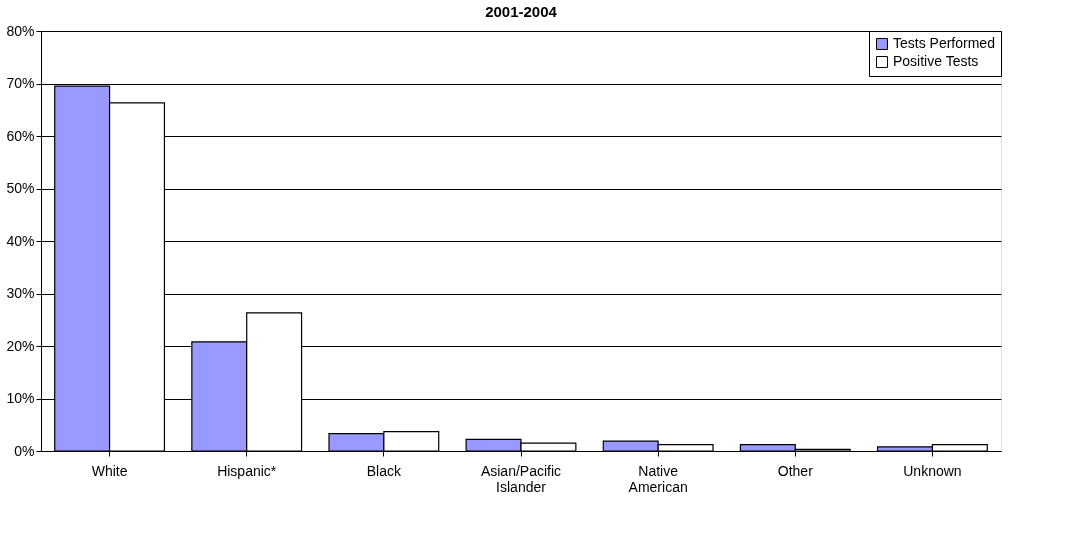  I want to click on legend-label: Positive Tests, so click(936, 61).